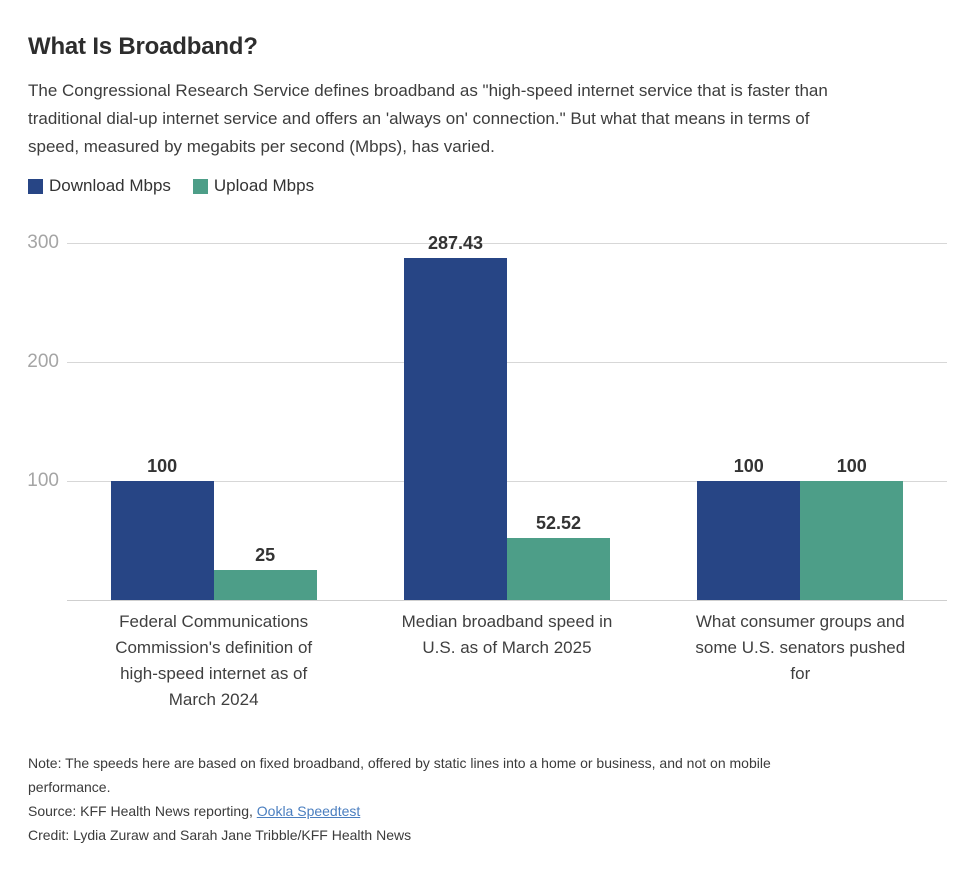 Image resolution: width=980 pixels, height=875 pixels. Describe the element at coordinates (455, 416) in the screenshot. I see `bar-download-group-2: 287.43` at that location.